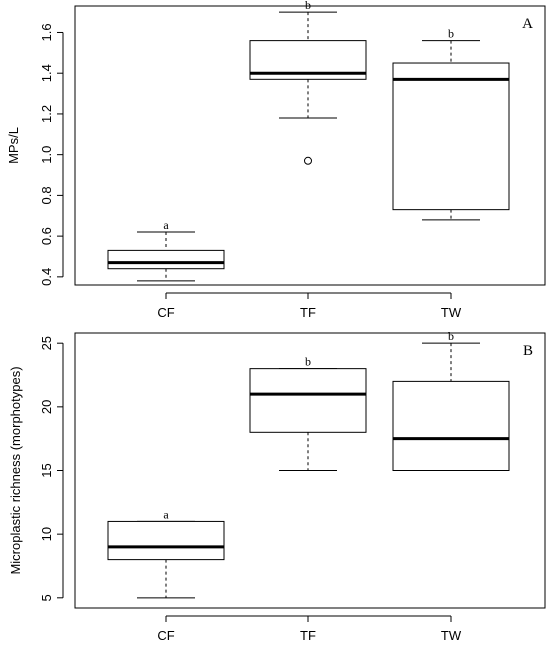  I want to click on y-axis-label: Microplastic richness (morphotypes), so click(15, 470).